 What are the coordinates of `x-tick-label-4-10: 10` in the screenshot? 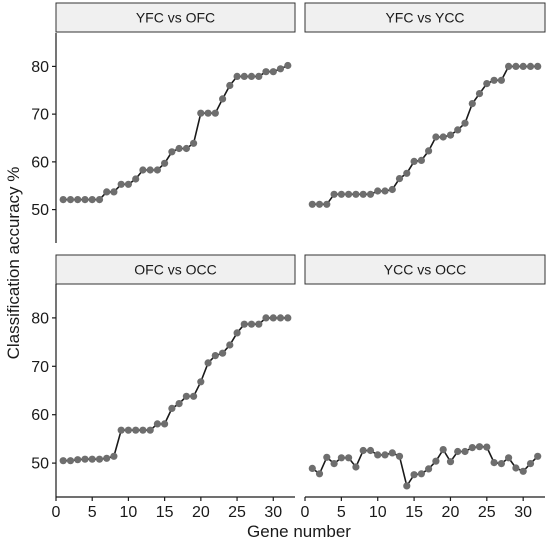 It's located at (378, 512).